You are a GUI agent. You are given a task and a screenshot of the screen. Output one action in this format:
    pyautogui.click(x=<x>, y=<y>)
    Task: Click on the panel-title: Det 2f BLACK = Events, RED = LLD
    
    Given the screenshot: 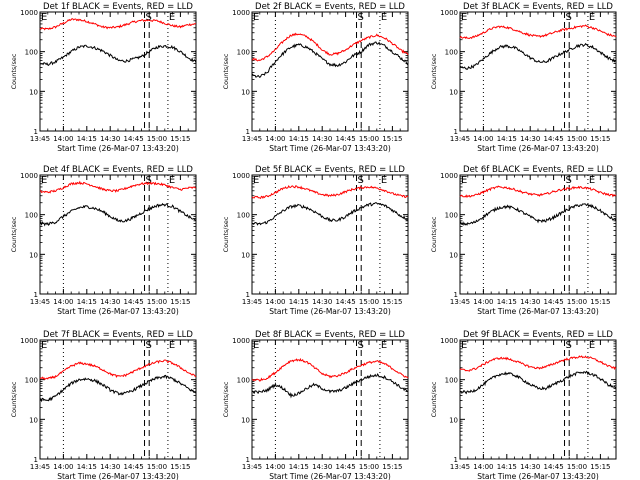 What is the action you would take?
    pyautogui.click(x=330, y=7)
    